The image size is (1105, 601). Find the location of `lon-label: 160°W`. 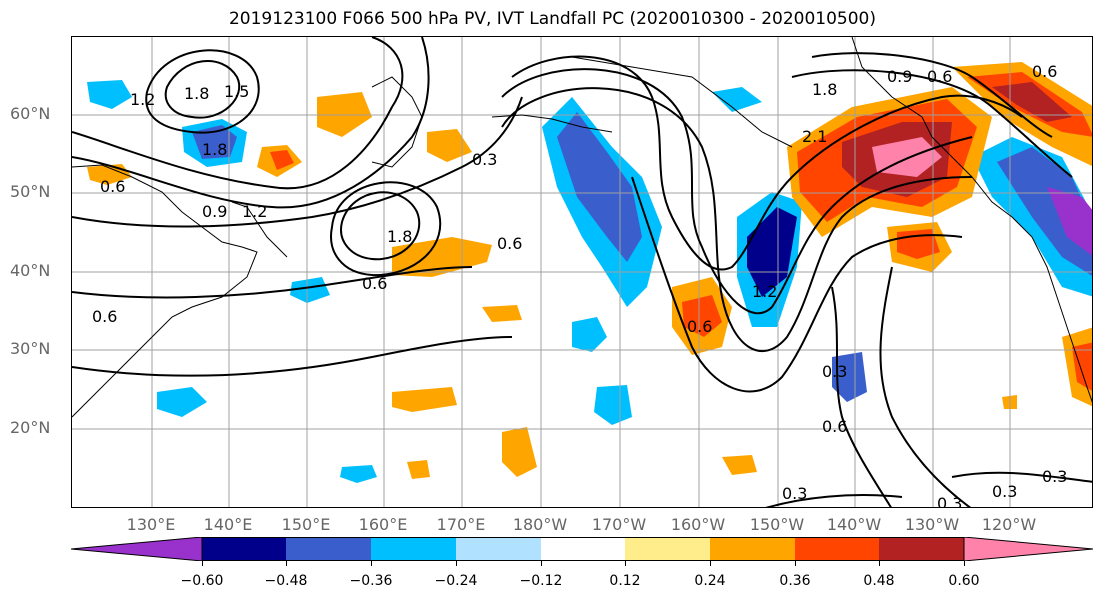

lon-label: 160°W is located at coordinates (698, 524).